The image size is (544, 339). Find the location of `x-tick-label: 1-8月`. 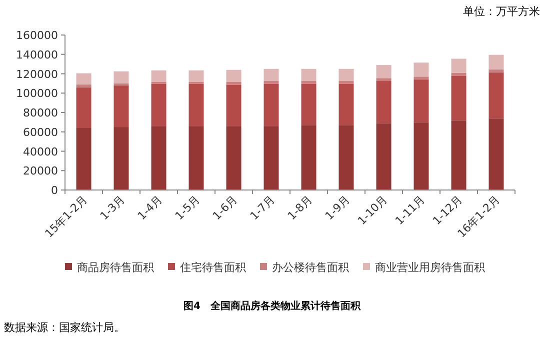

x-tick-label: 1-8月 is located at coordinates (300, 207).